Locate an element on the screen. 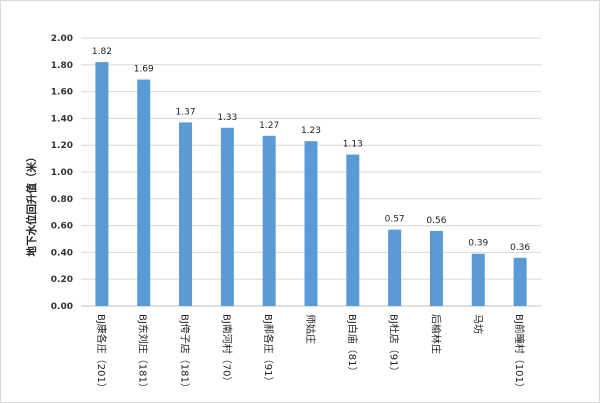 This screenshot has width=600, height=403. y-tick-label: 1.00 is located at coordinates (62, 173).